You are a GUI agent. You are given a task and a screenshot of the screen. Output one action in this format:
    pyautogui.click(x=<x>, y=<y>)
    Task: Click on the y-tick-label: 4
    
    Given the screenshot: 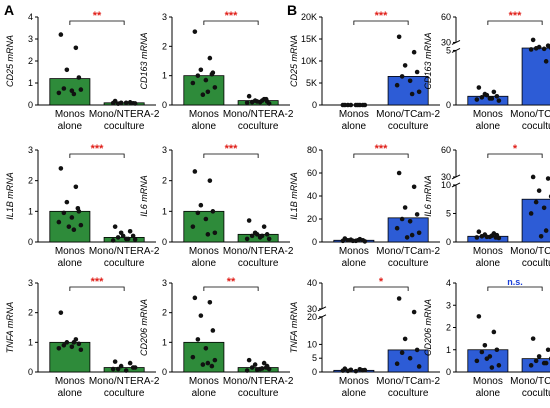 What is the action you would take?
    pyautogui.click(x=448, y=283)
    